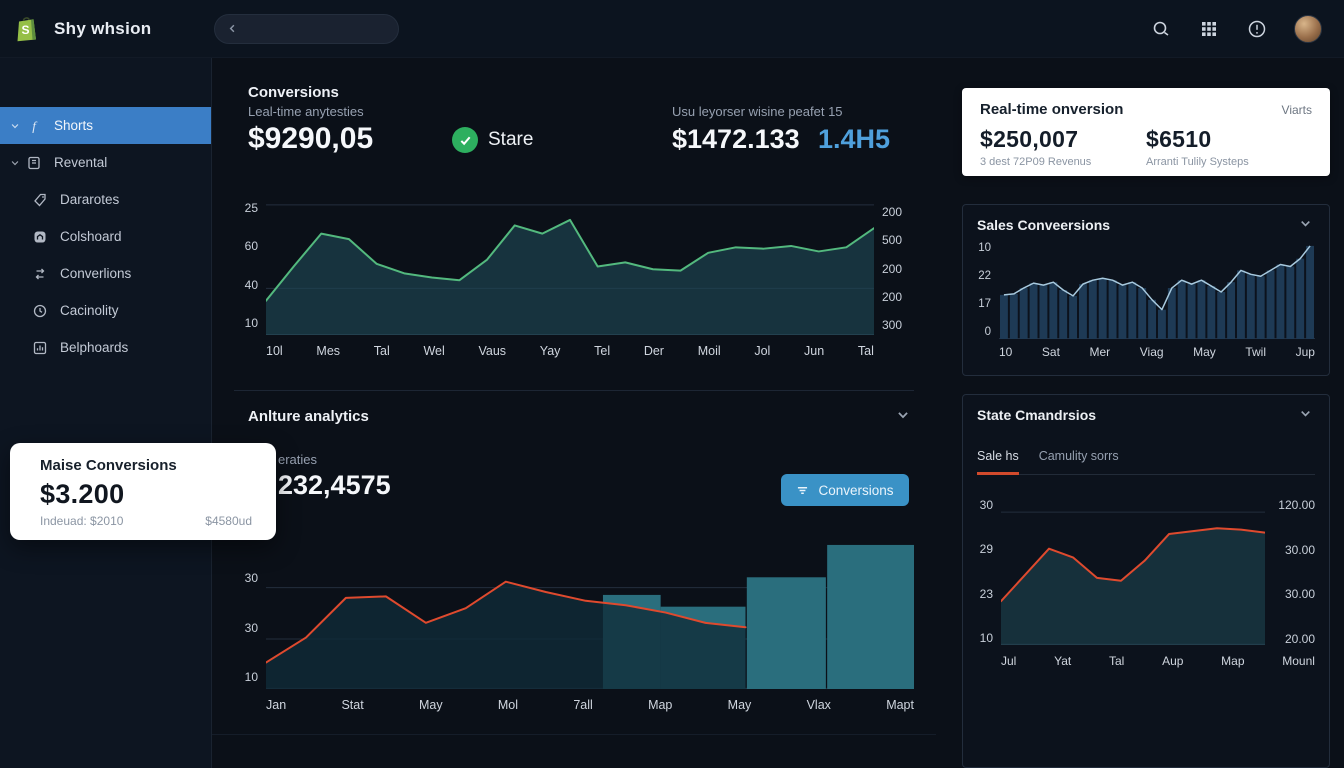  I want to click on axis-tick: Twil, so click(1256, 352).